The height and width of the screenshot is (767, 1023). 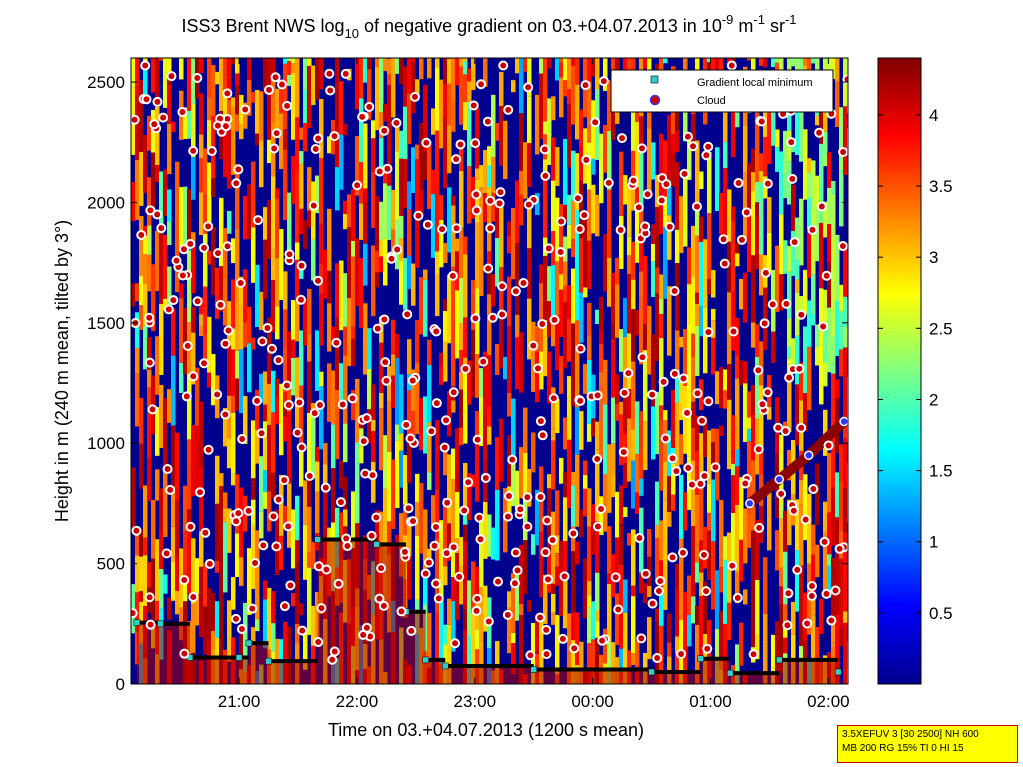 I want to click on colorbar-tick-label: 2.5, so click(x=941, y=328).